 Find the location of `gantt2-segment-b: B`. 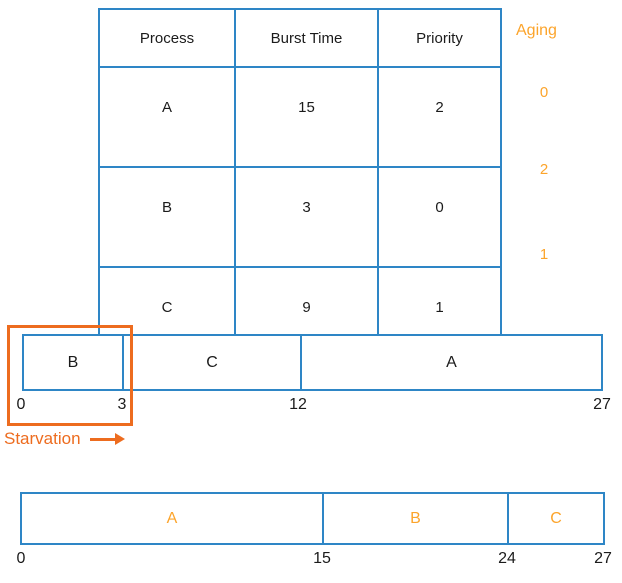

gantt2-segment-b: B is located at coordinates (414, 518).